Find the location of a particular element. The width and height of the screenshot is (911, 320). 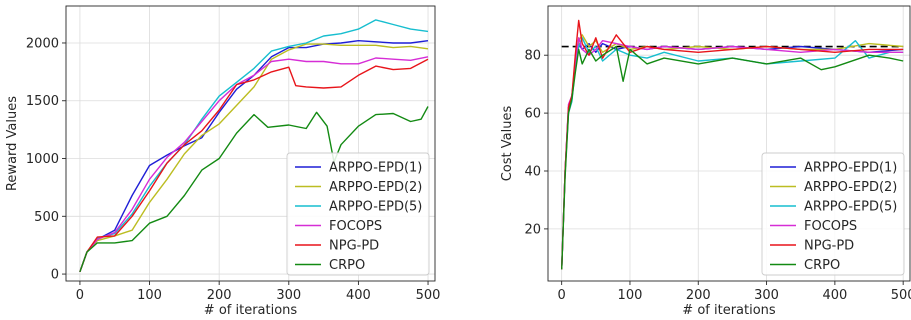

y-tick-label: 20 is located at coordinates (532, 229).